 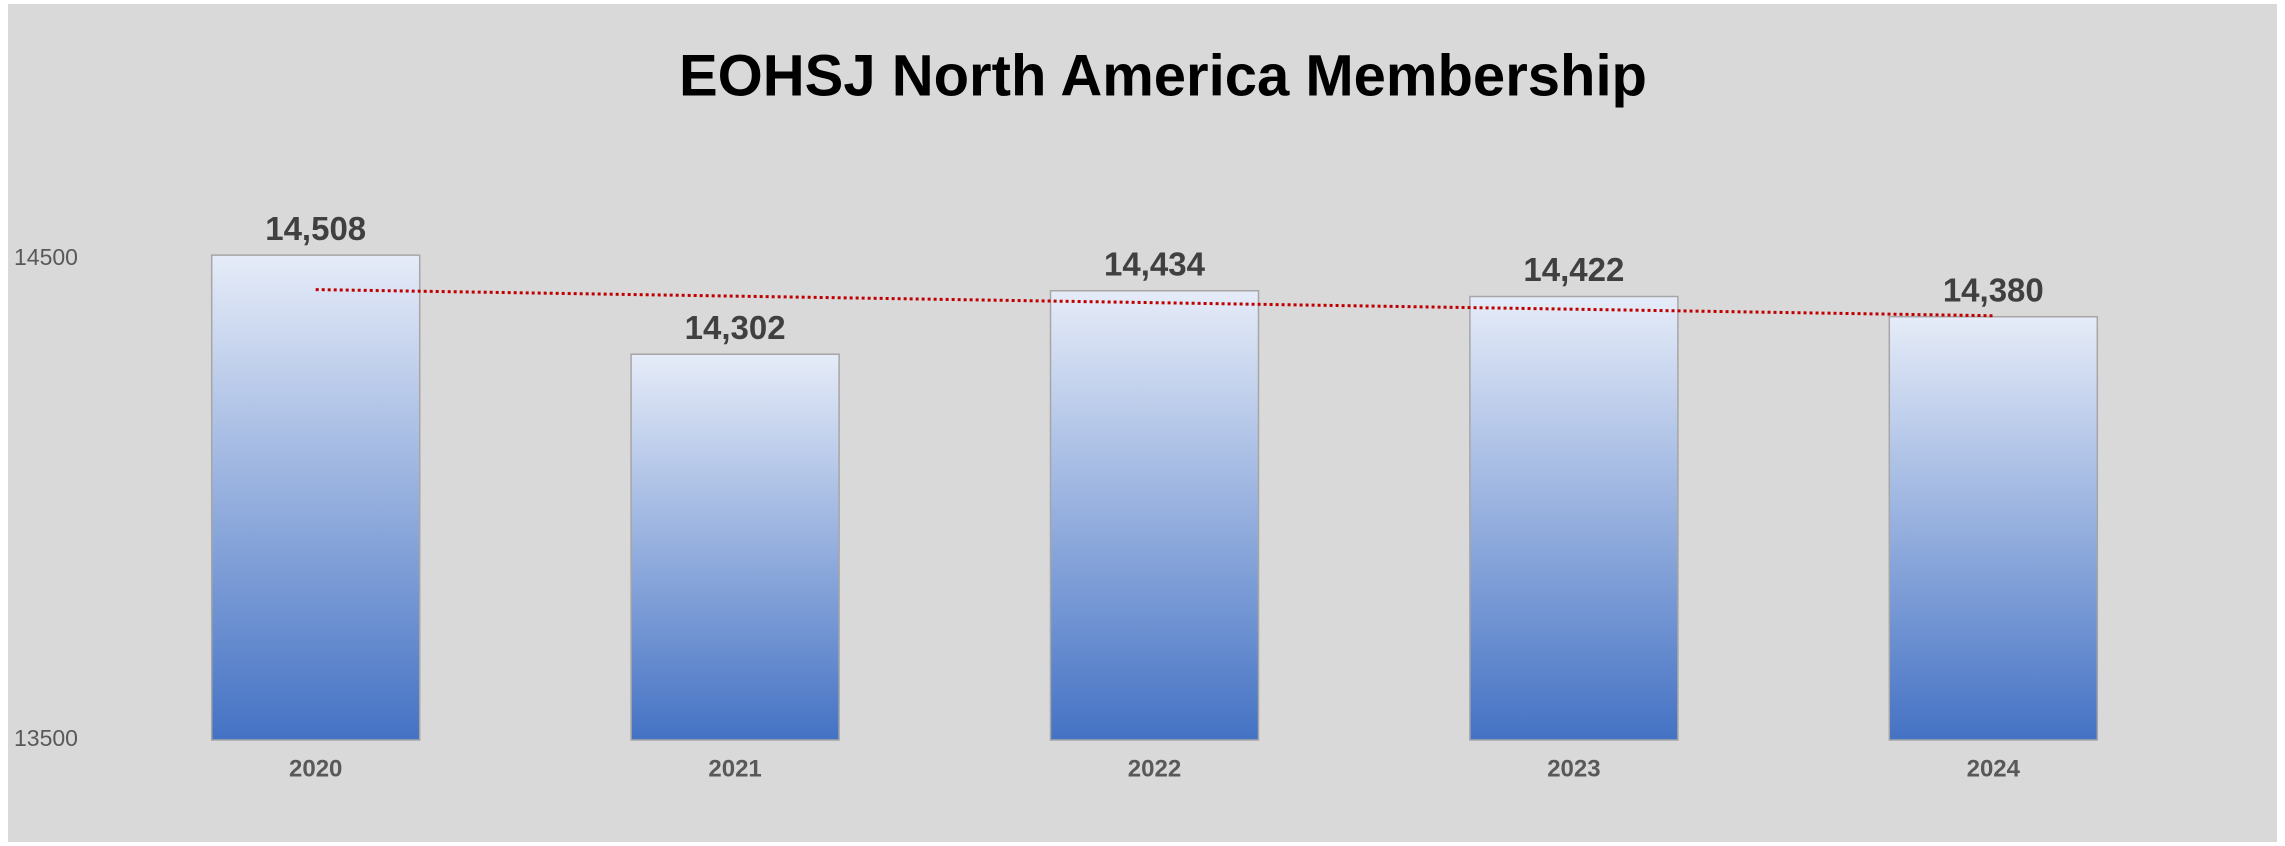 I want to click on x-tick-label: 2023, so click(x=1573, y=768).